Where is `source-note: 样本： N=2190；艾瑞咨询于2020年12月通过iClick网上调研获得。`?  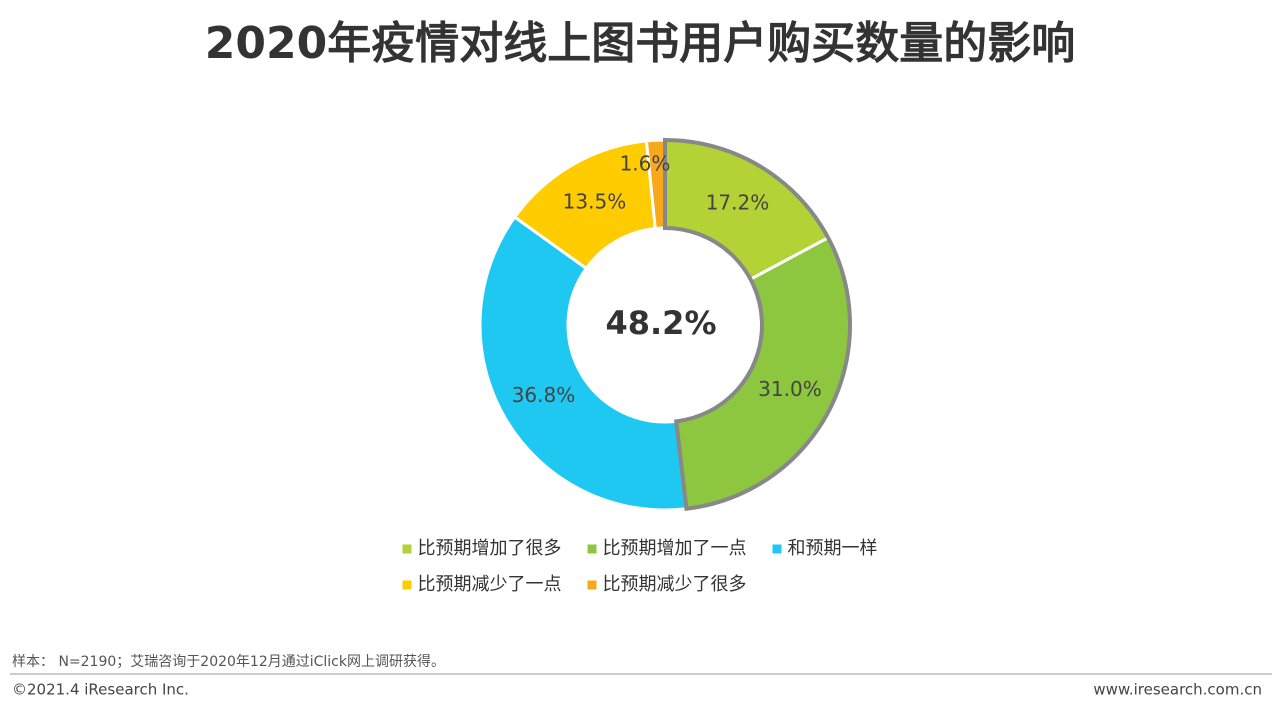
source-note: 样本： N=2190；艾瑞咨询于2020年12月通过iClick网上调研获得。 is located at coordinates (228, 661).